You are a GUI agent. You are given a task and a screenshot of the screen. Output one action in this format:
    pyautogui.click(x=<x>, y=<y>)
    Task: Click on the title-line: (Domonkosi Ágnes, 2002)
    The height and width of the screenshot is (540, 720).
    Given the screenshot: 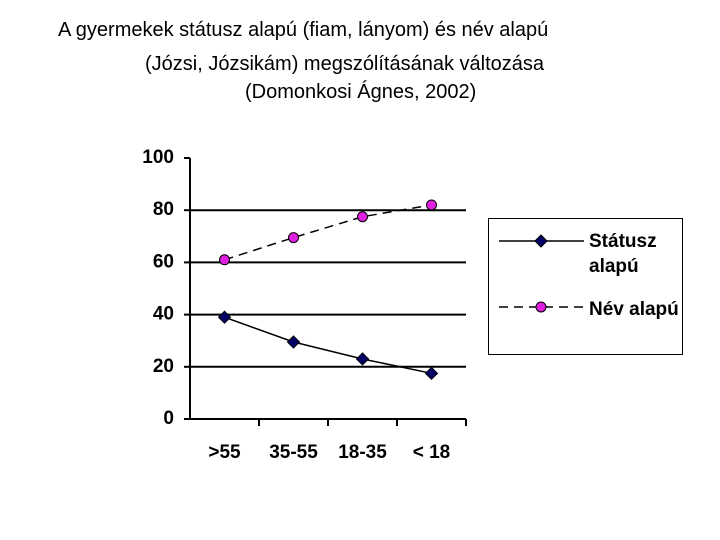 What is the action you would take?
    pyautogui.click(x=361, y=92)
    